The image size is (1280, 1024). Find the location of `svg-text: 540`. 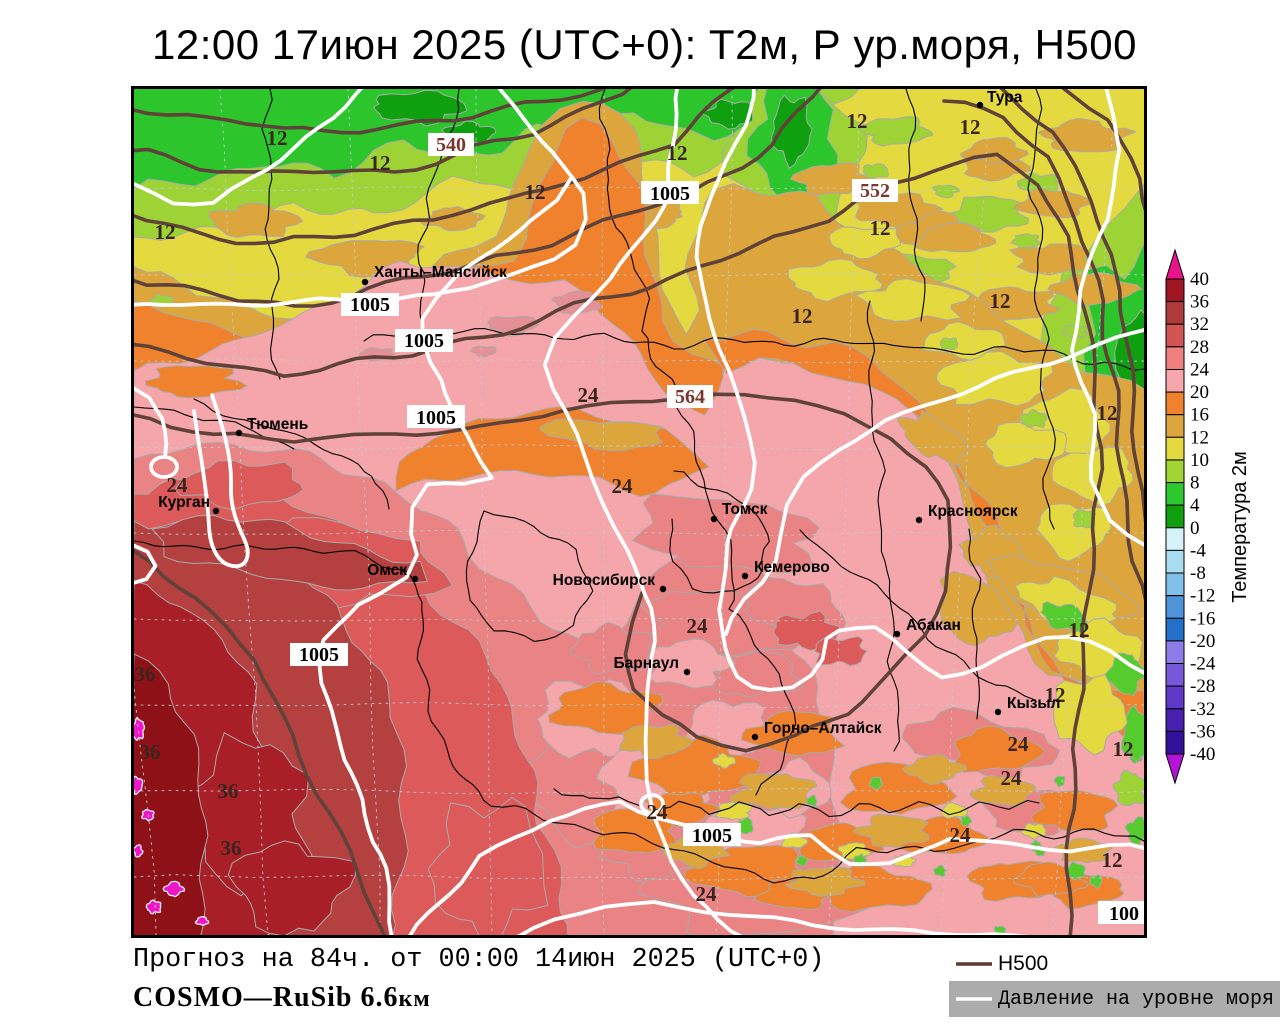

svg-text: 540 is located at coordinates (451, 145).